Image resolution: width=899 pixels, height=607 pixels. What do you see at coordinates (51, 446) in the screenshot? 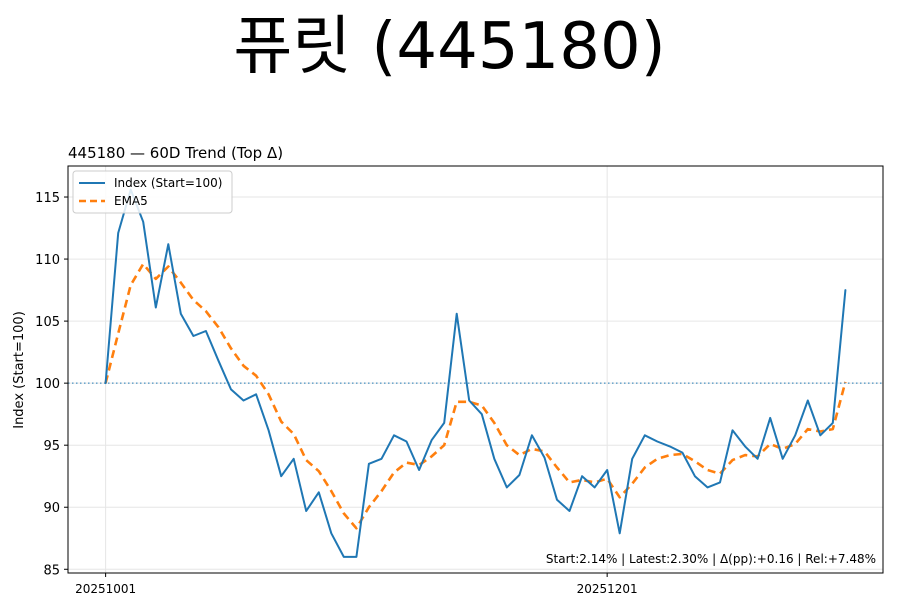
I see `y-tick-label: 95` at bounding box center [51, 446].